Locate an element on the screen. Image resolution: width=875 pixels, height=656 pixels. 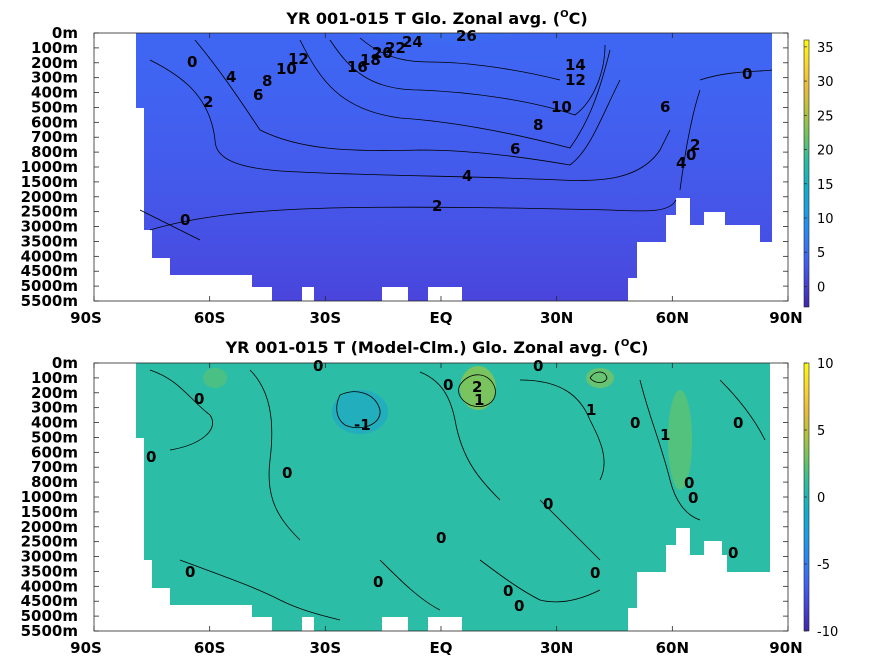
contour-label: 10 is located at coordinates (561, 107).